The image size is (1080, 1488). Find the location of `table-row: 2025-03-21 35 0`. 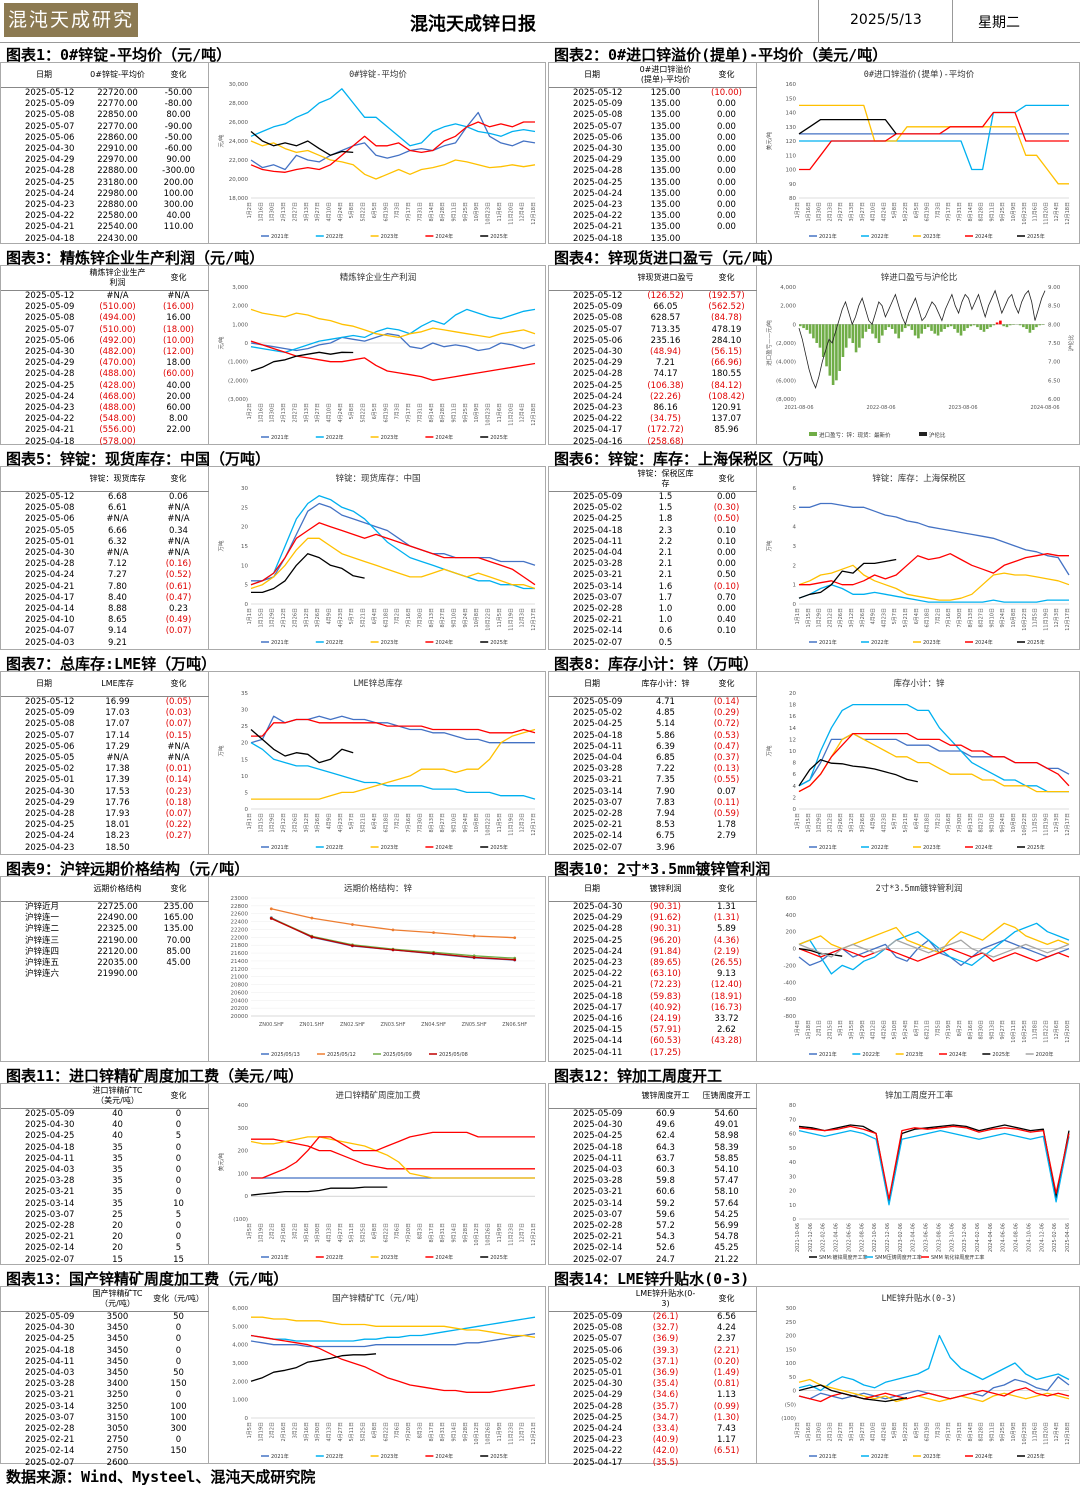

table-row: 2025-03-21 35 0 is located at coordinates (105, 1192).